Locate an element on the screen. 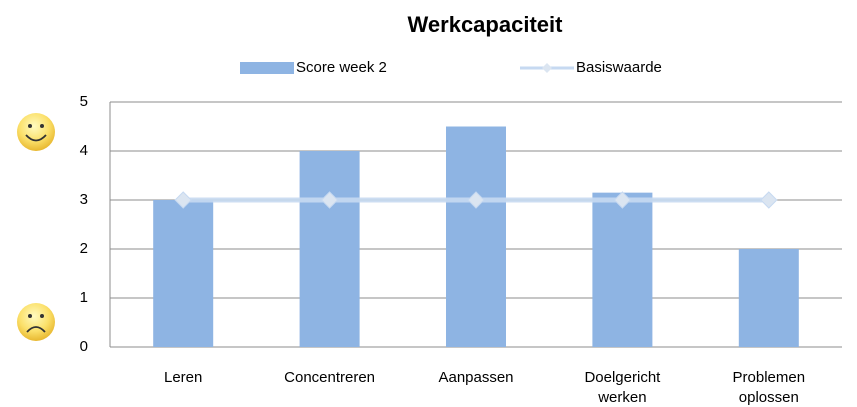  smiley-happy is located at coordinates (36, 132).